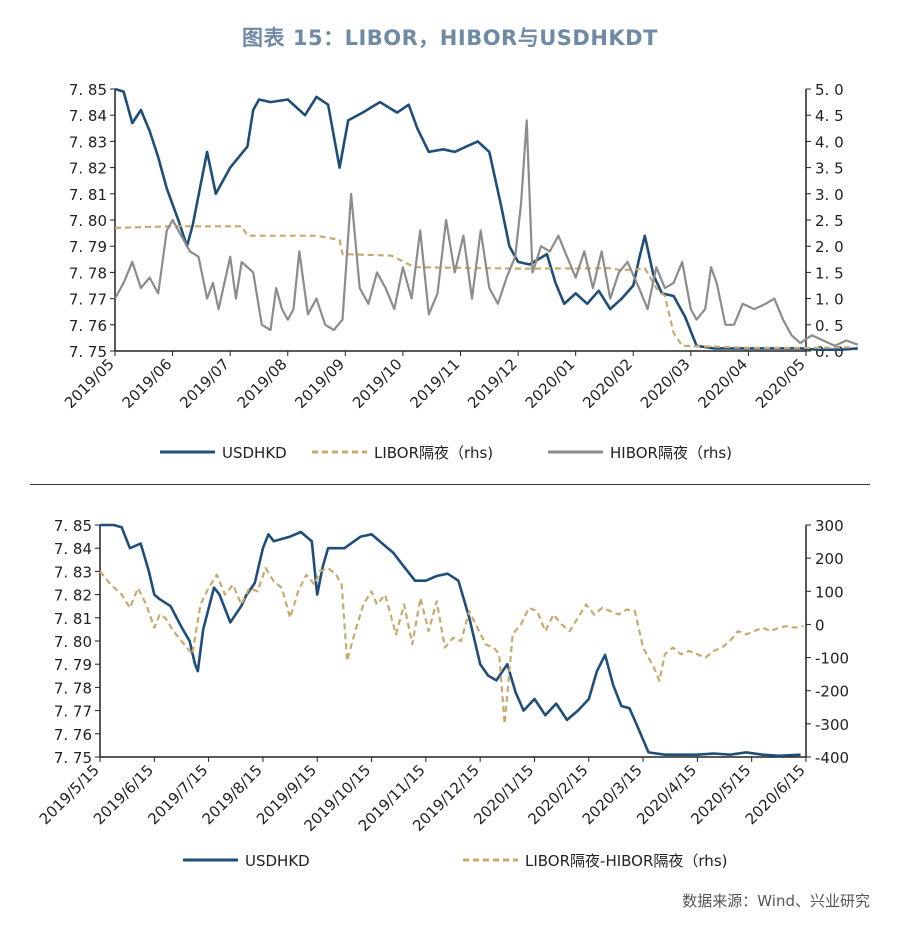  What do you see at coordinates (832, 659) in the screenshot?
I see `right-tick-label: -100` at bounding box center [832, 659].